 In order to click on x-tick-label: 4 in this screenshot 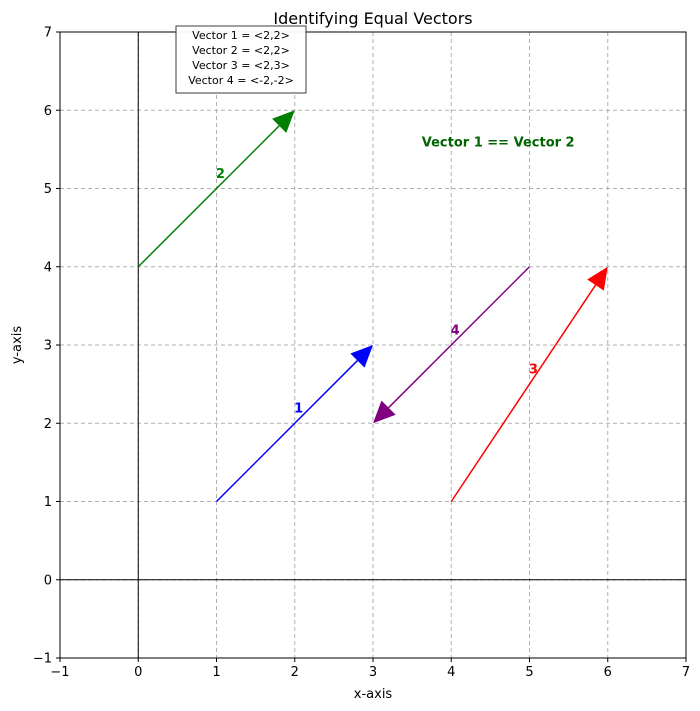, I will do `click(451, 672)`.